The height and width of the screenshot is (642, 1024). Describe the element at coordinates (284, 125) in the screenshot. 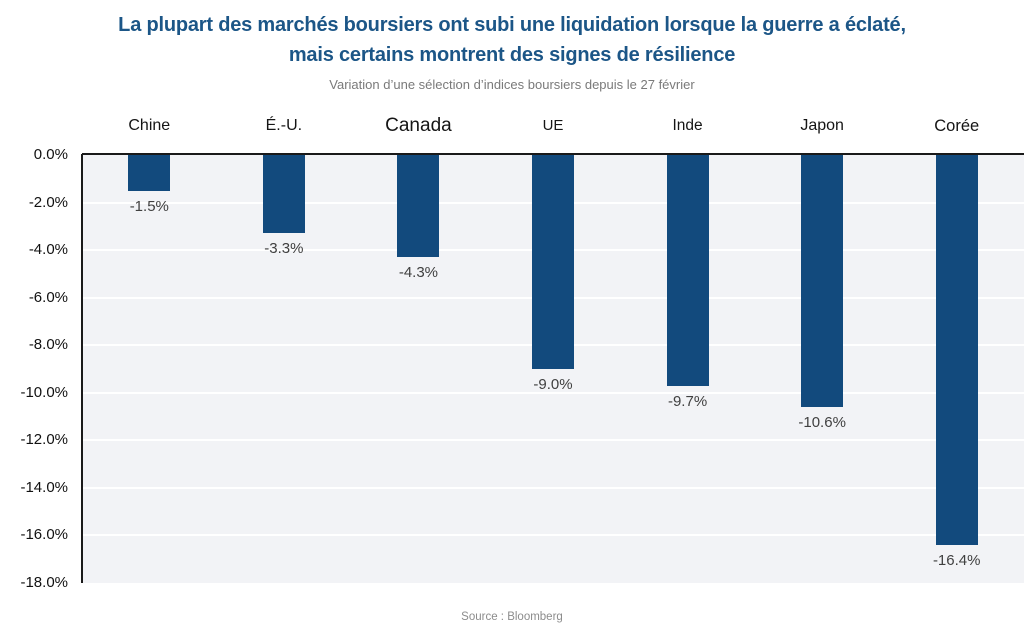

I see `category-label--u-: É.-U.` at that location.